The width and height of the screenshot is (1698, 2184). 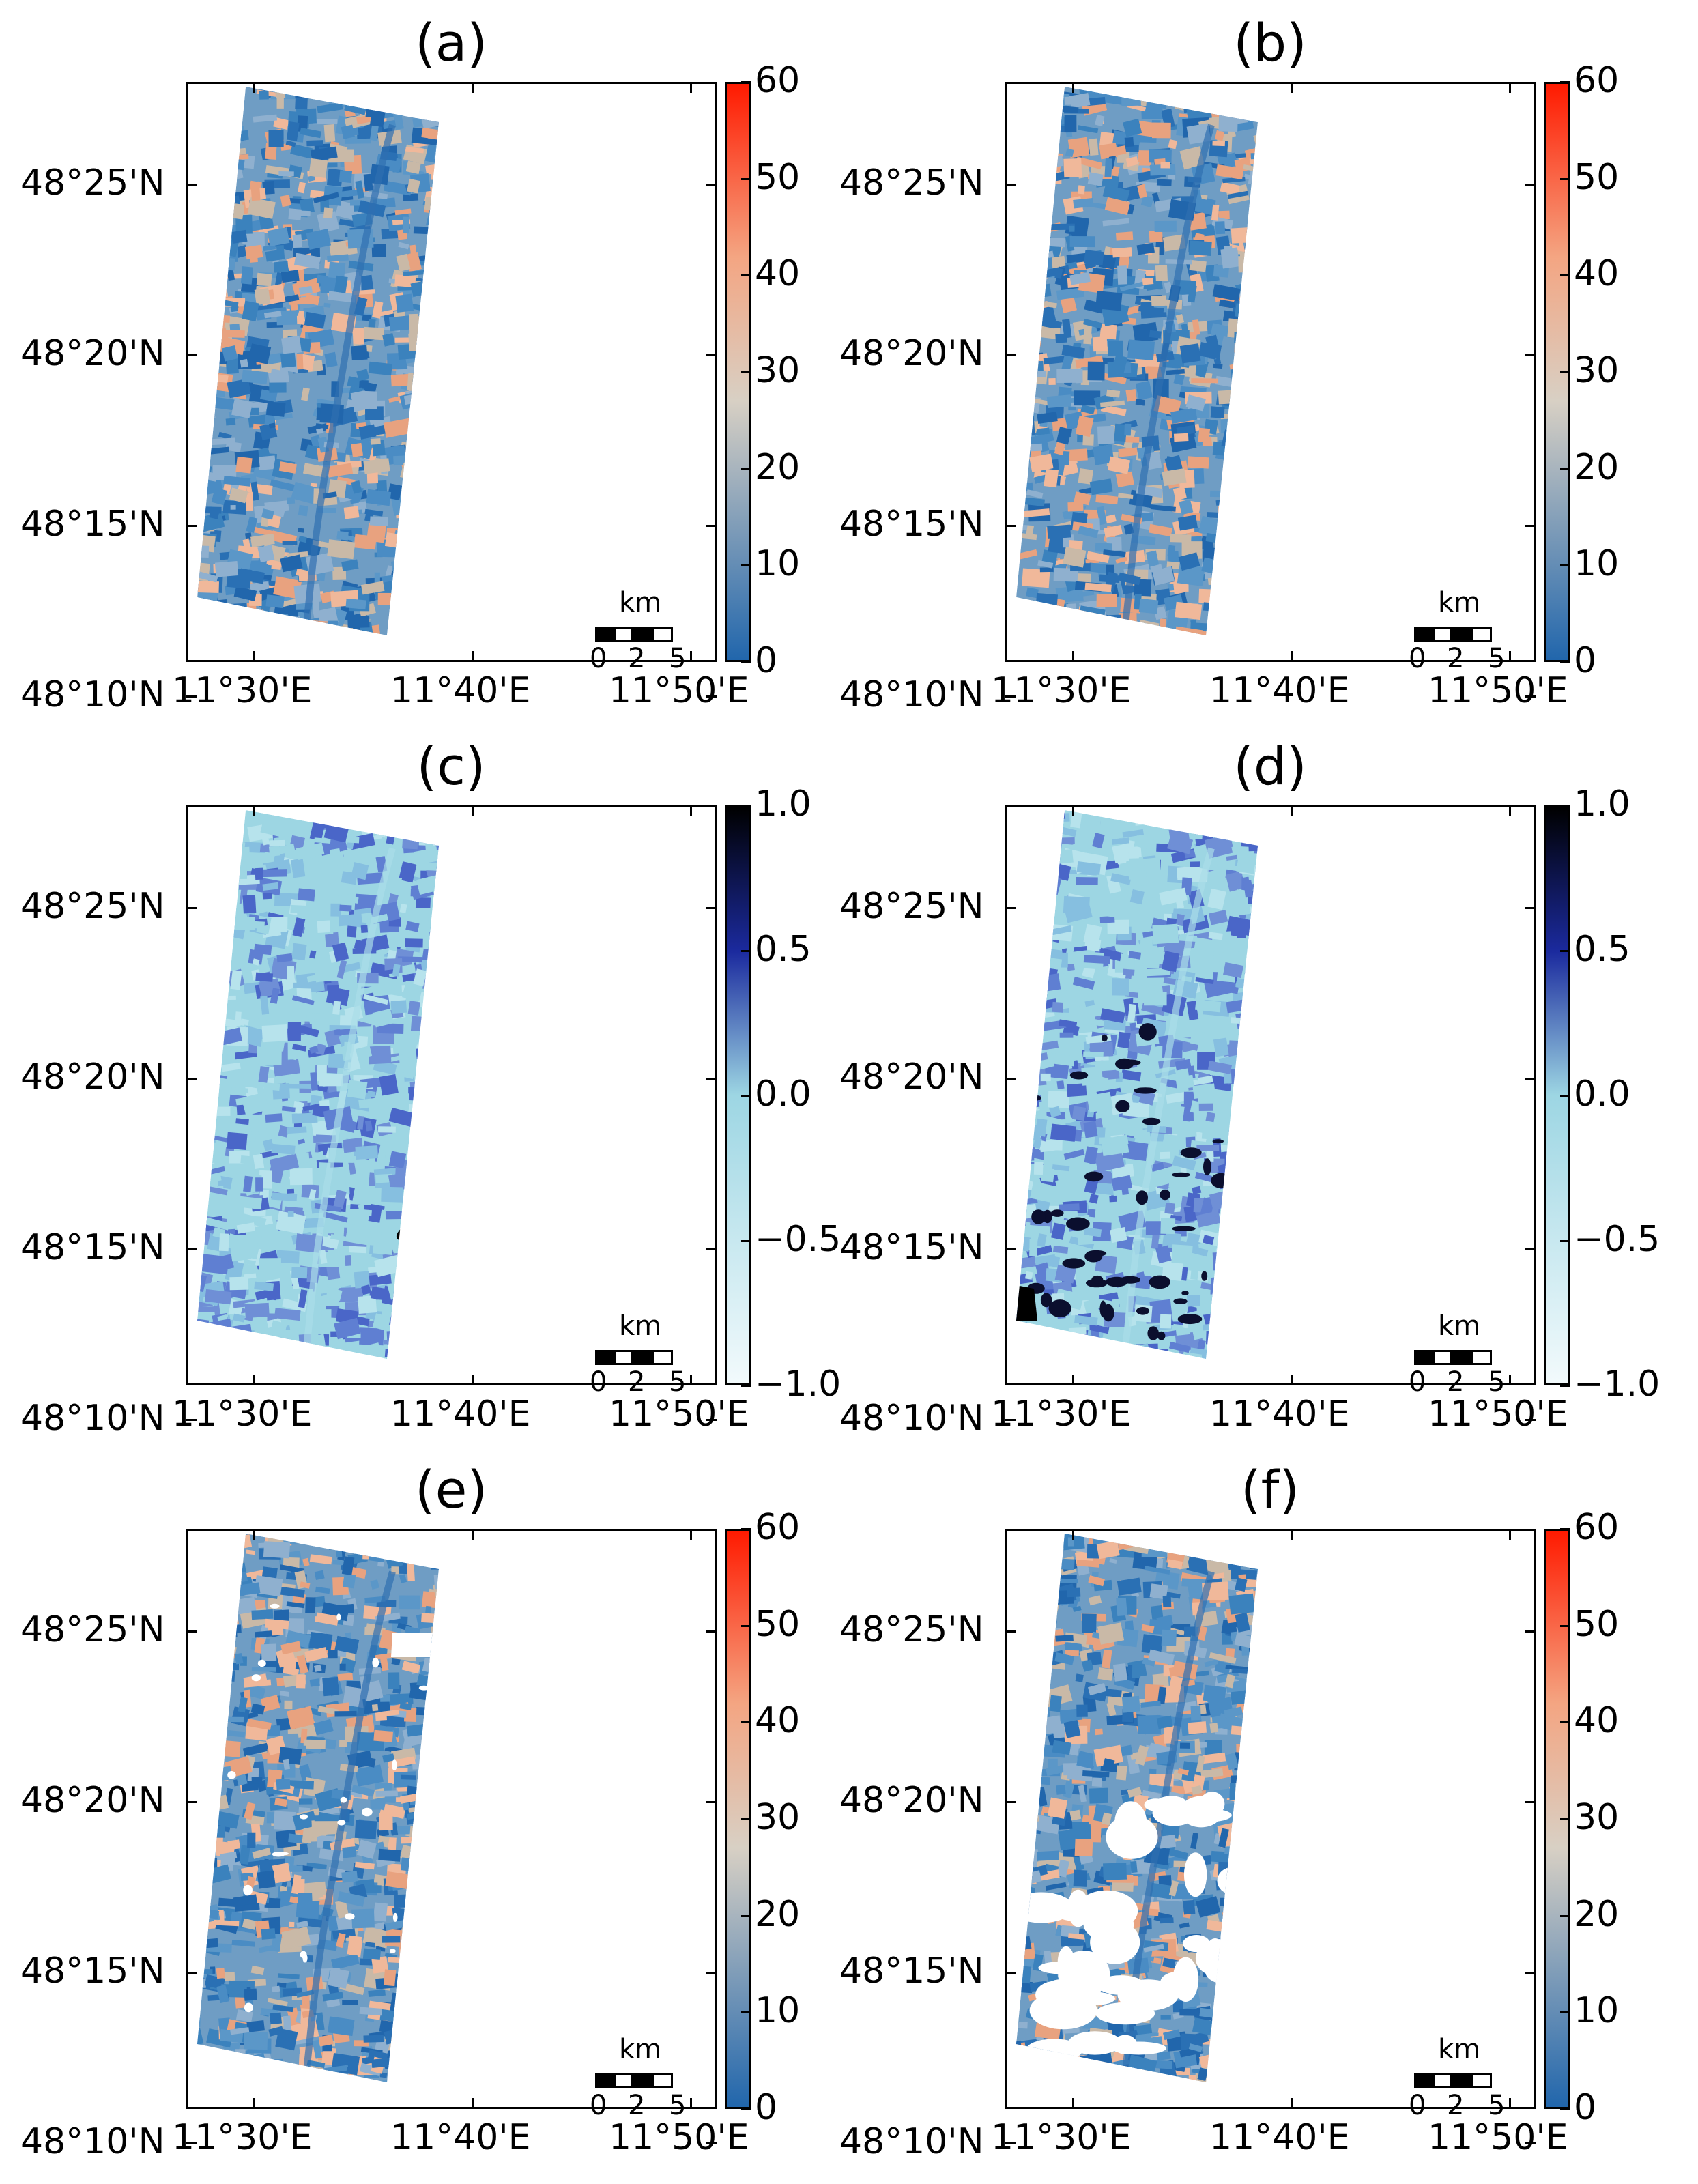 I want to click on panel-title: (d), so click(x=1270, y=766).